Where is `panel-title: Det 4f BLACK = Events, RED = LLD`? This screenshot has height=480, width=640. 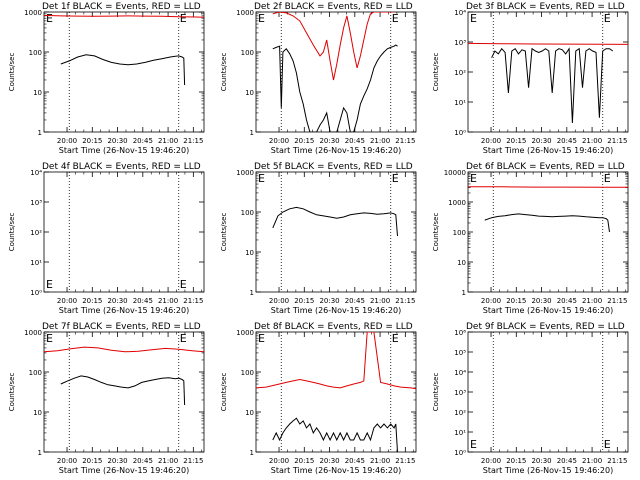
panel-title: Det 4f BLACK = Events, RED = LLD is located at coordinates (121, 167).